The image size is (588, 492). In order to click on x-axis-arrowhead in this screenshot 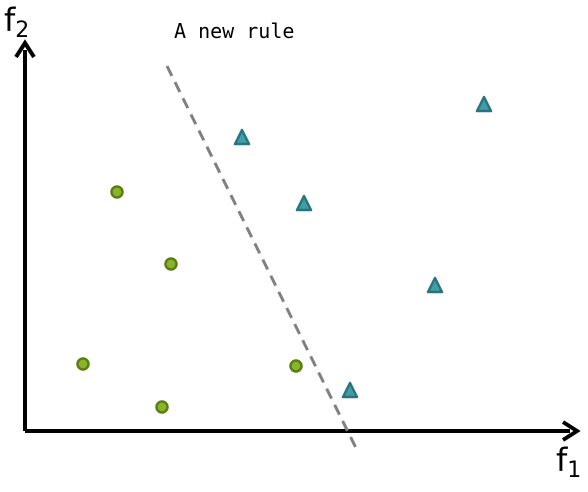, I will do `click(571, 431)`.